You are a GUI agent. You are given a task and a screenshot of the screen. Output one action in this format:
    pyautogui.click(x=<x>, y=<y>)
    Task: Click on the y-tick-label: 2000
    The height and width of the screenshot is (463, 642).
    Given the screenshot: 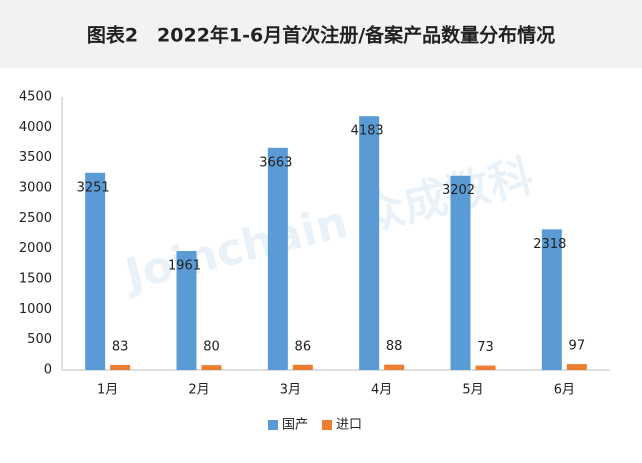 What is the action you would take?
    pyautogui.click(x=35, y=248)
    